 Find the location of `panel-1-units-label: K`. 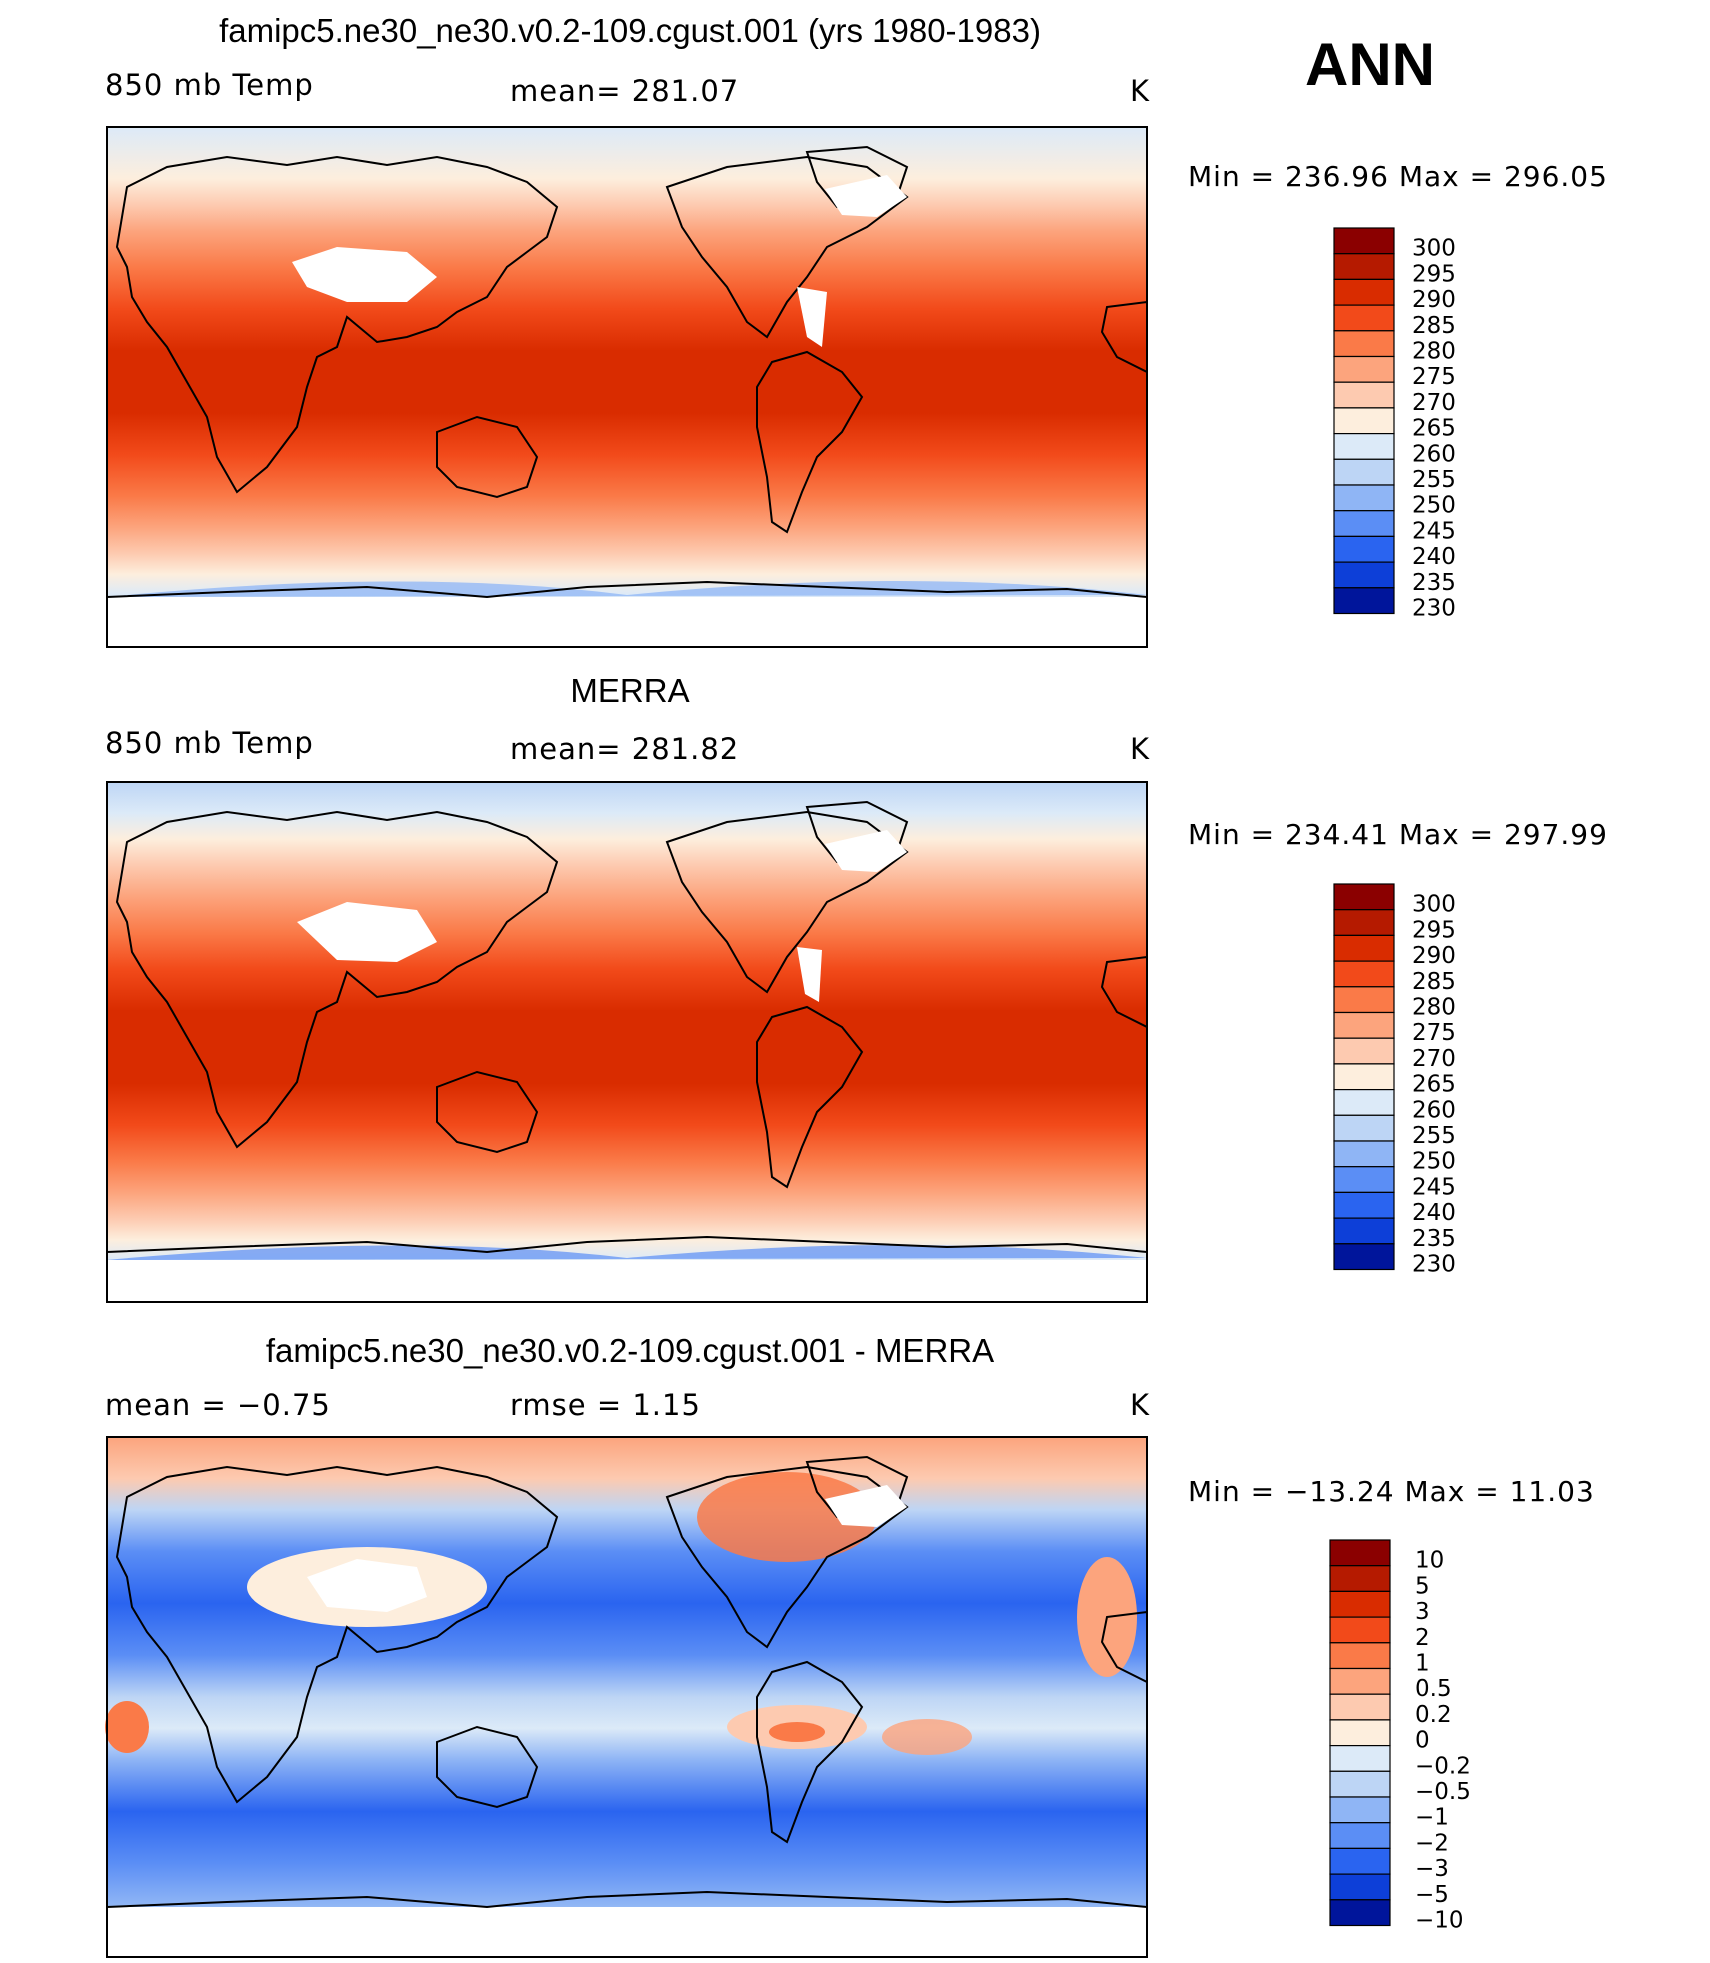

panel-1-units-label: K is located at coordinates (1140, 91).